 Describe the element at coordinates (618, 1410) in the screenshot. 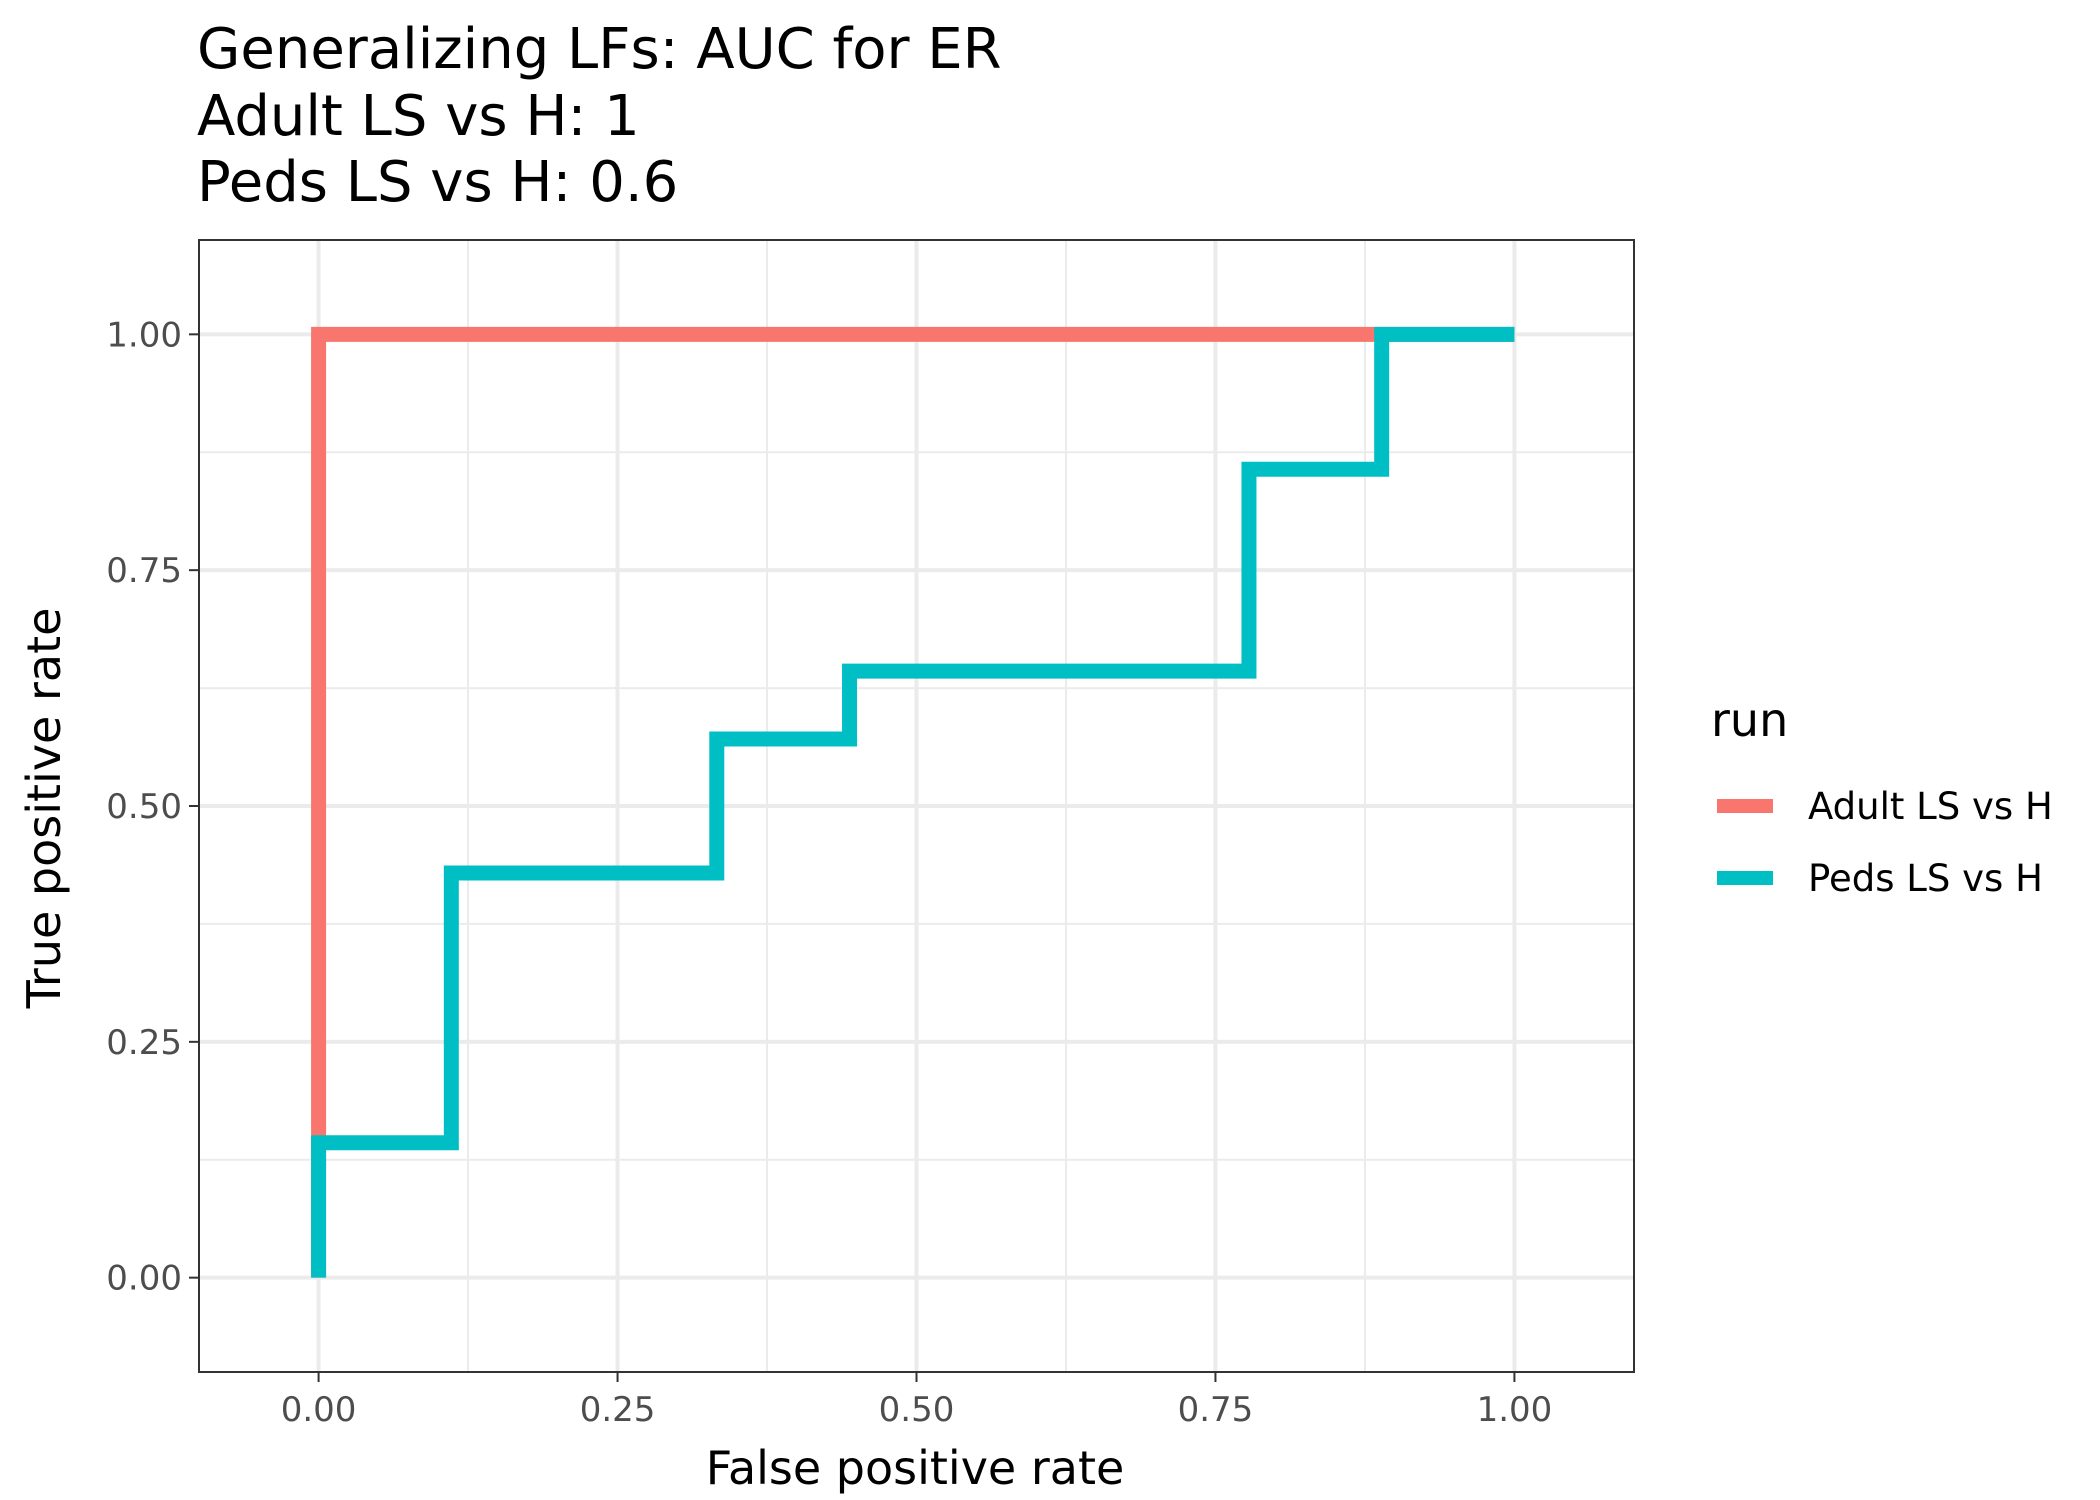

I see `x-tick-label: 0.25` at that location.